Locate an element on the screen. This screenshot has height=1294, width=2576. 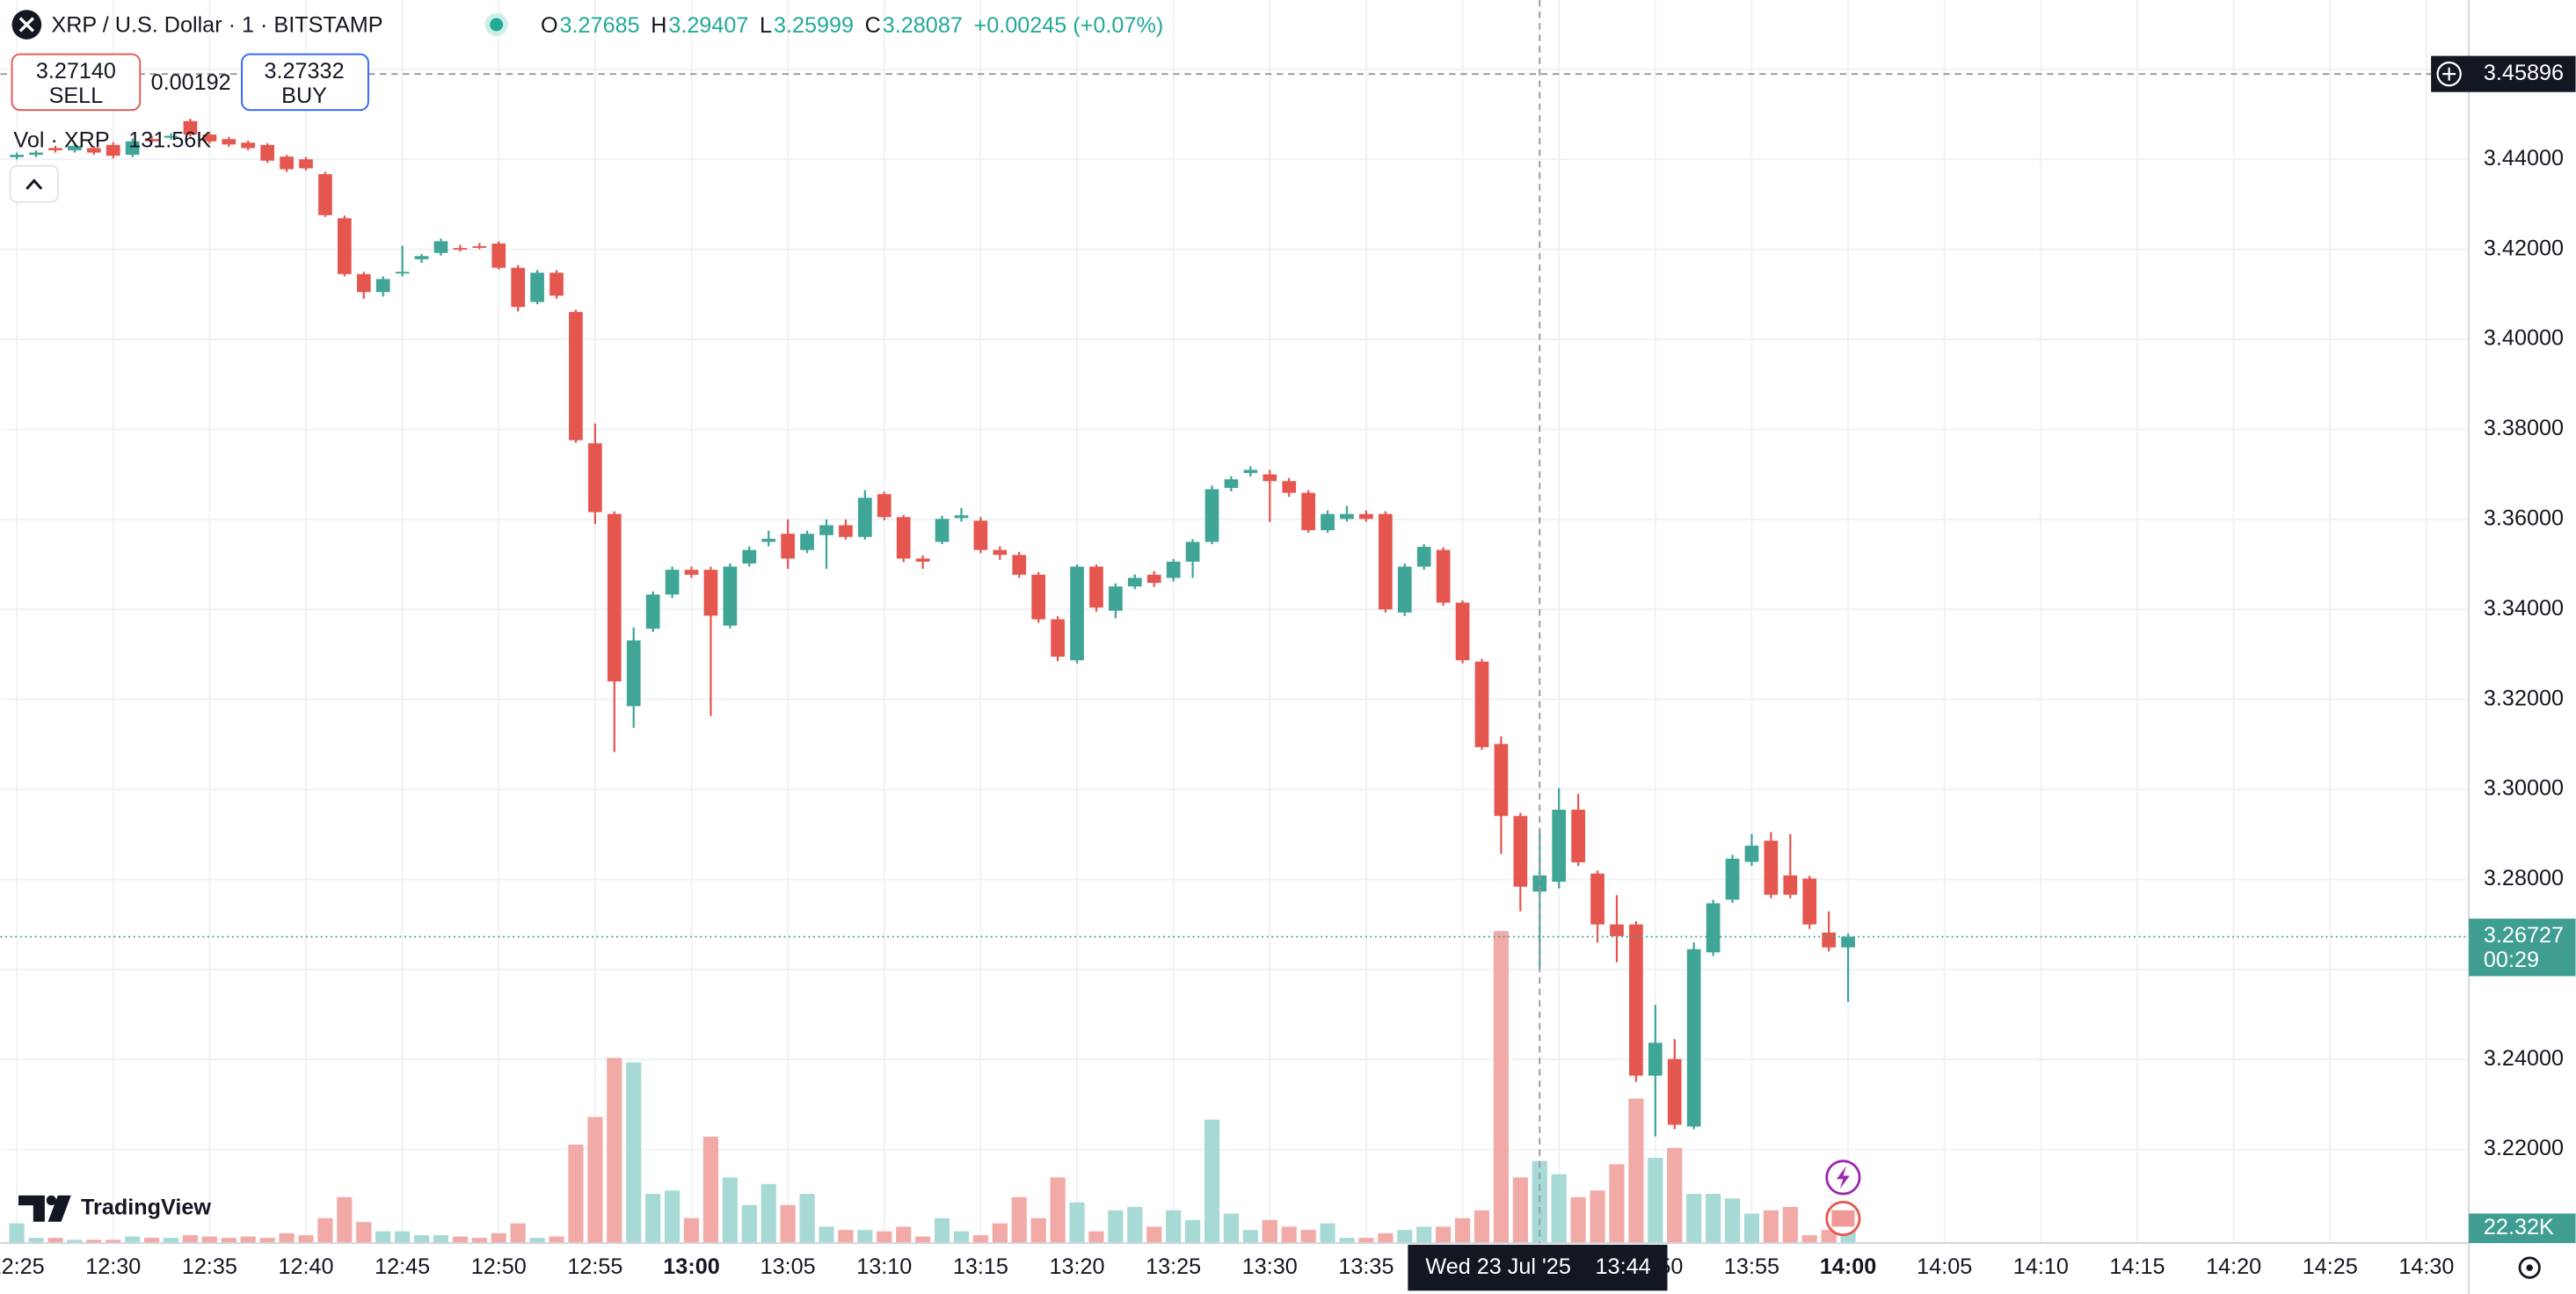
symbol-title: XRP / U.S. Dollar · 1 · BITSTAMP is located at coordinates (216, 25).